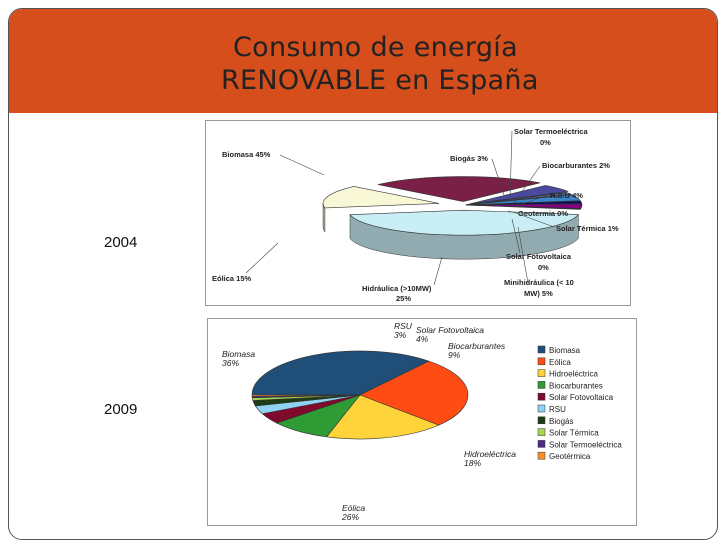 The height and width of the screenshot is (546, 728). I want to click on legend-swatch-biogas, so click(541, 420).